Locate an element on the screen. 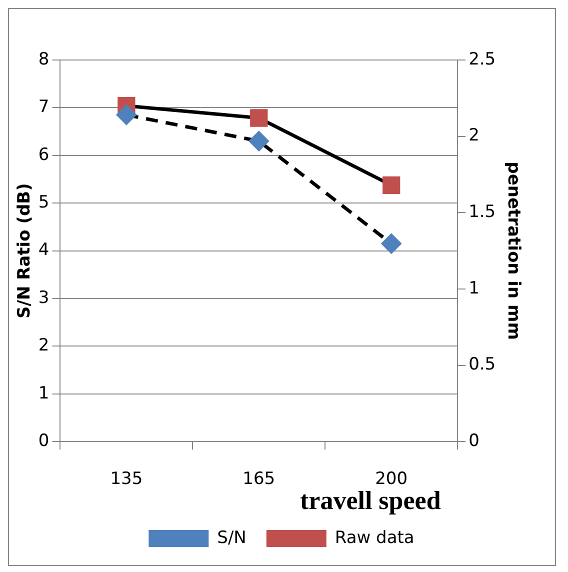 The image size is (568, 572). y2-tick-label: 0 is located at coordinates (474, 441).